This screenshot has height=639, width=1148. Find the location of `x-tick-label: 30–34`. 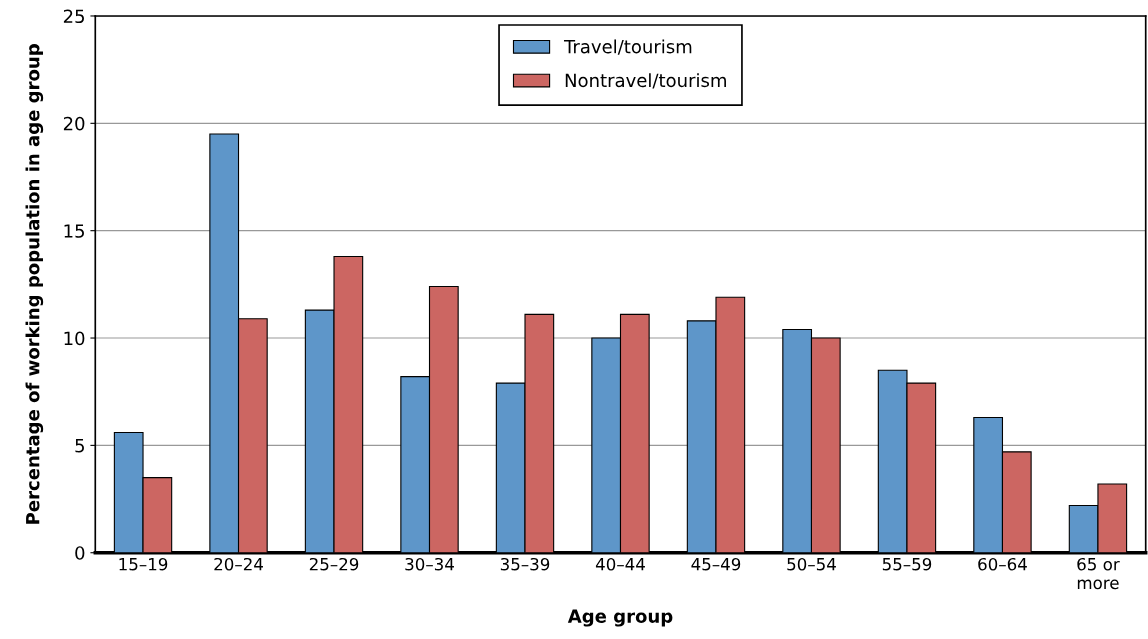

x-tick-label: 30–34 is located at coordinates (429, 564).